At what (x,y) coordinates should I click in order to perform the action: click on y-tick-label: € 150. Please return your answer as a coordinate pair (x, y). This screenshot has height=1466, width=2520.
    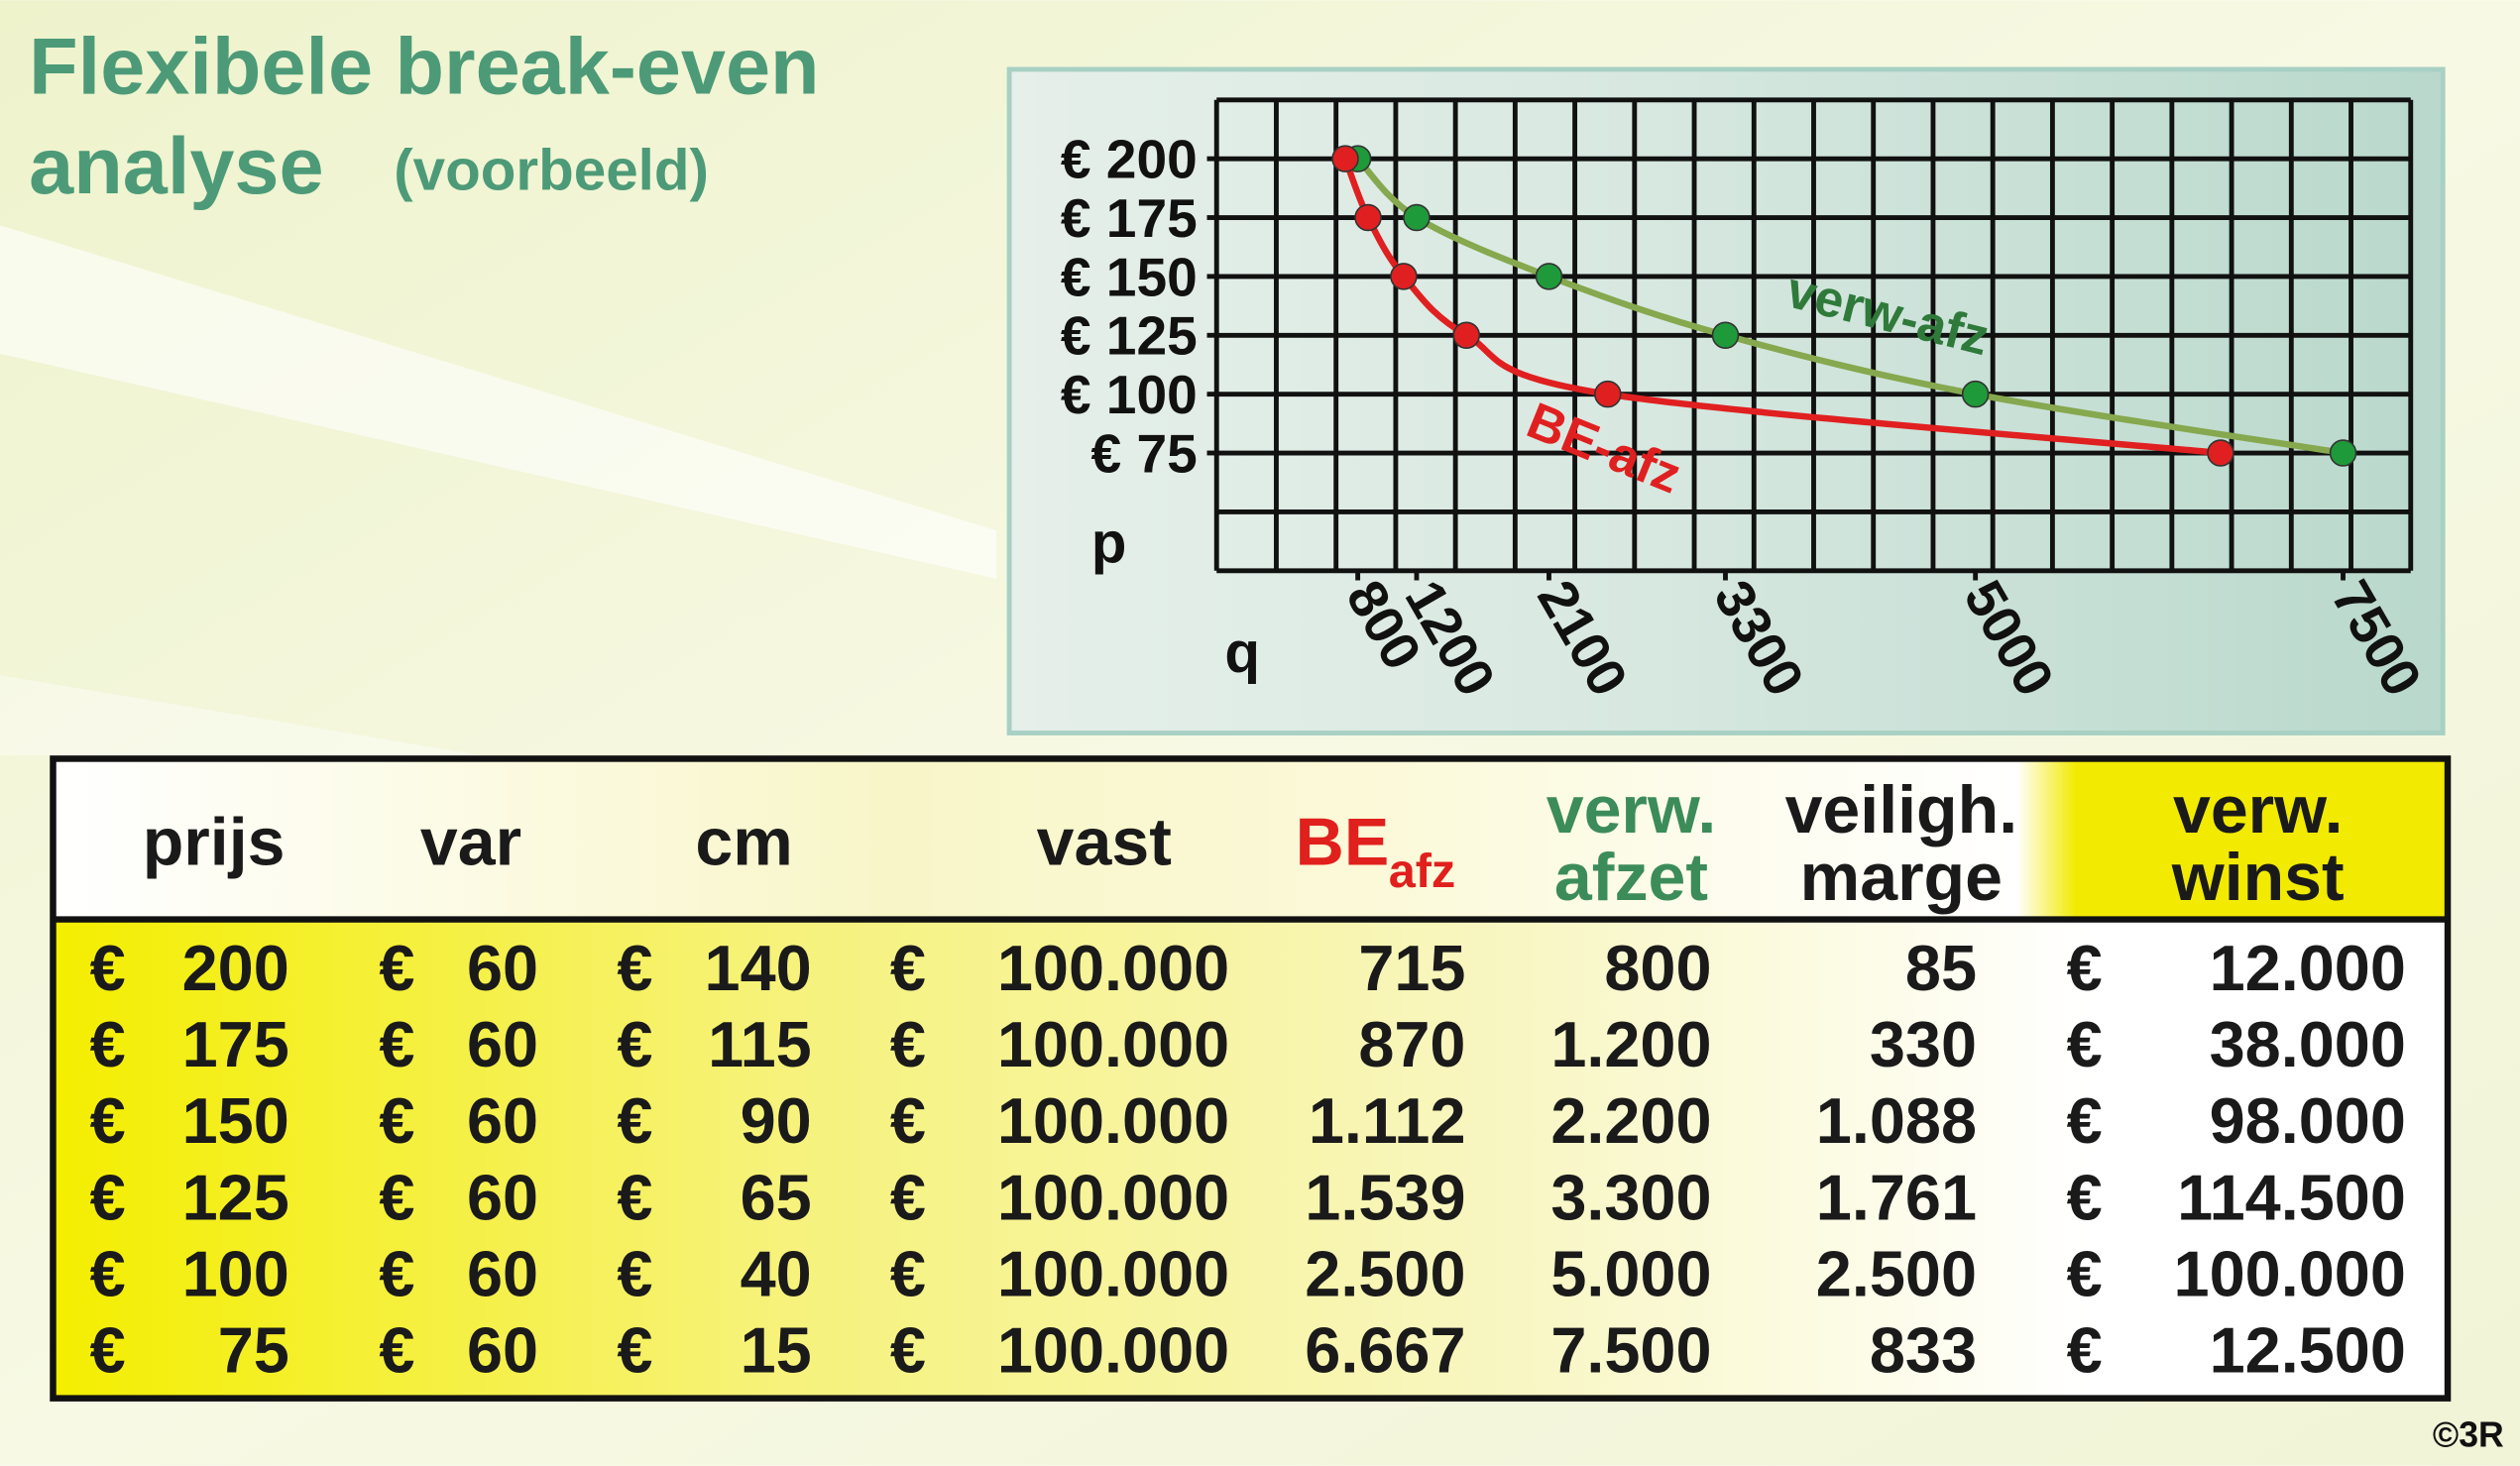
    Looking at the image, I should click on (1129, 276).